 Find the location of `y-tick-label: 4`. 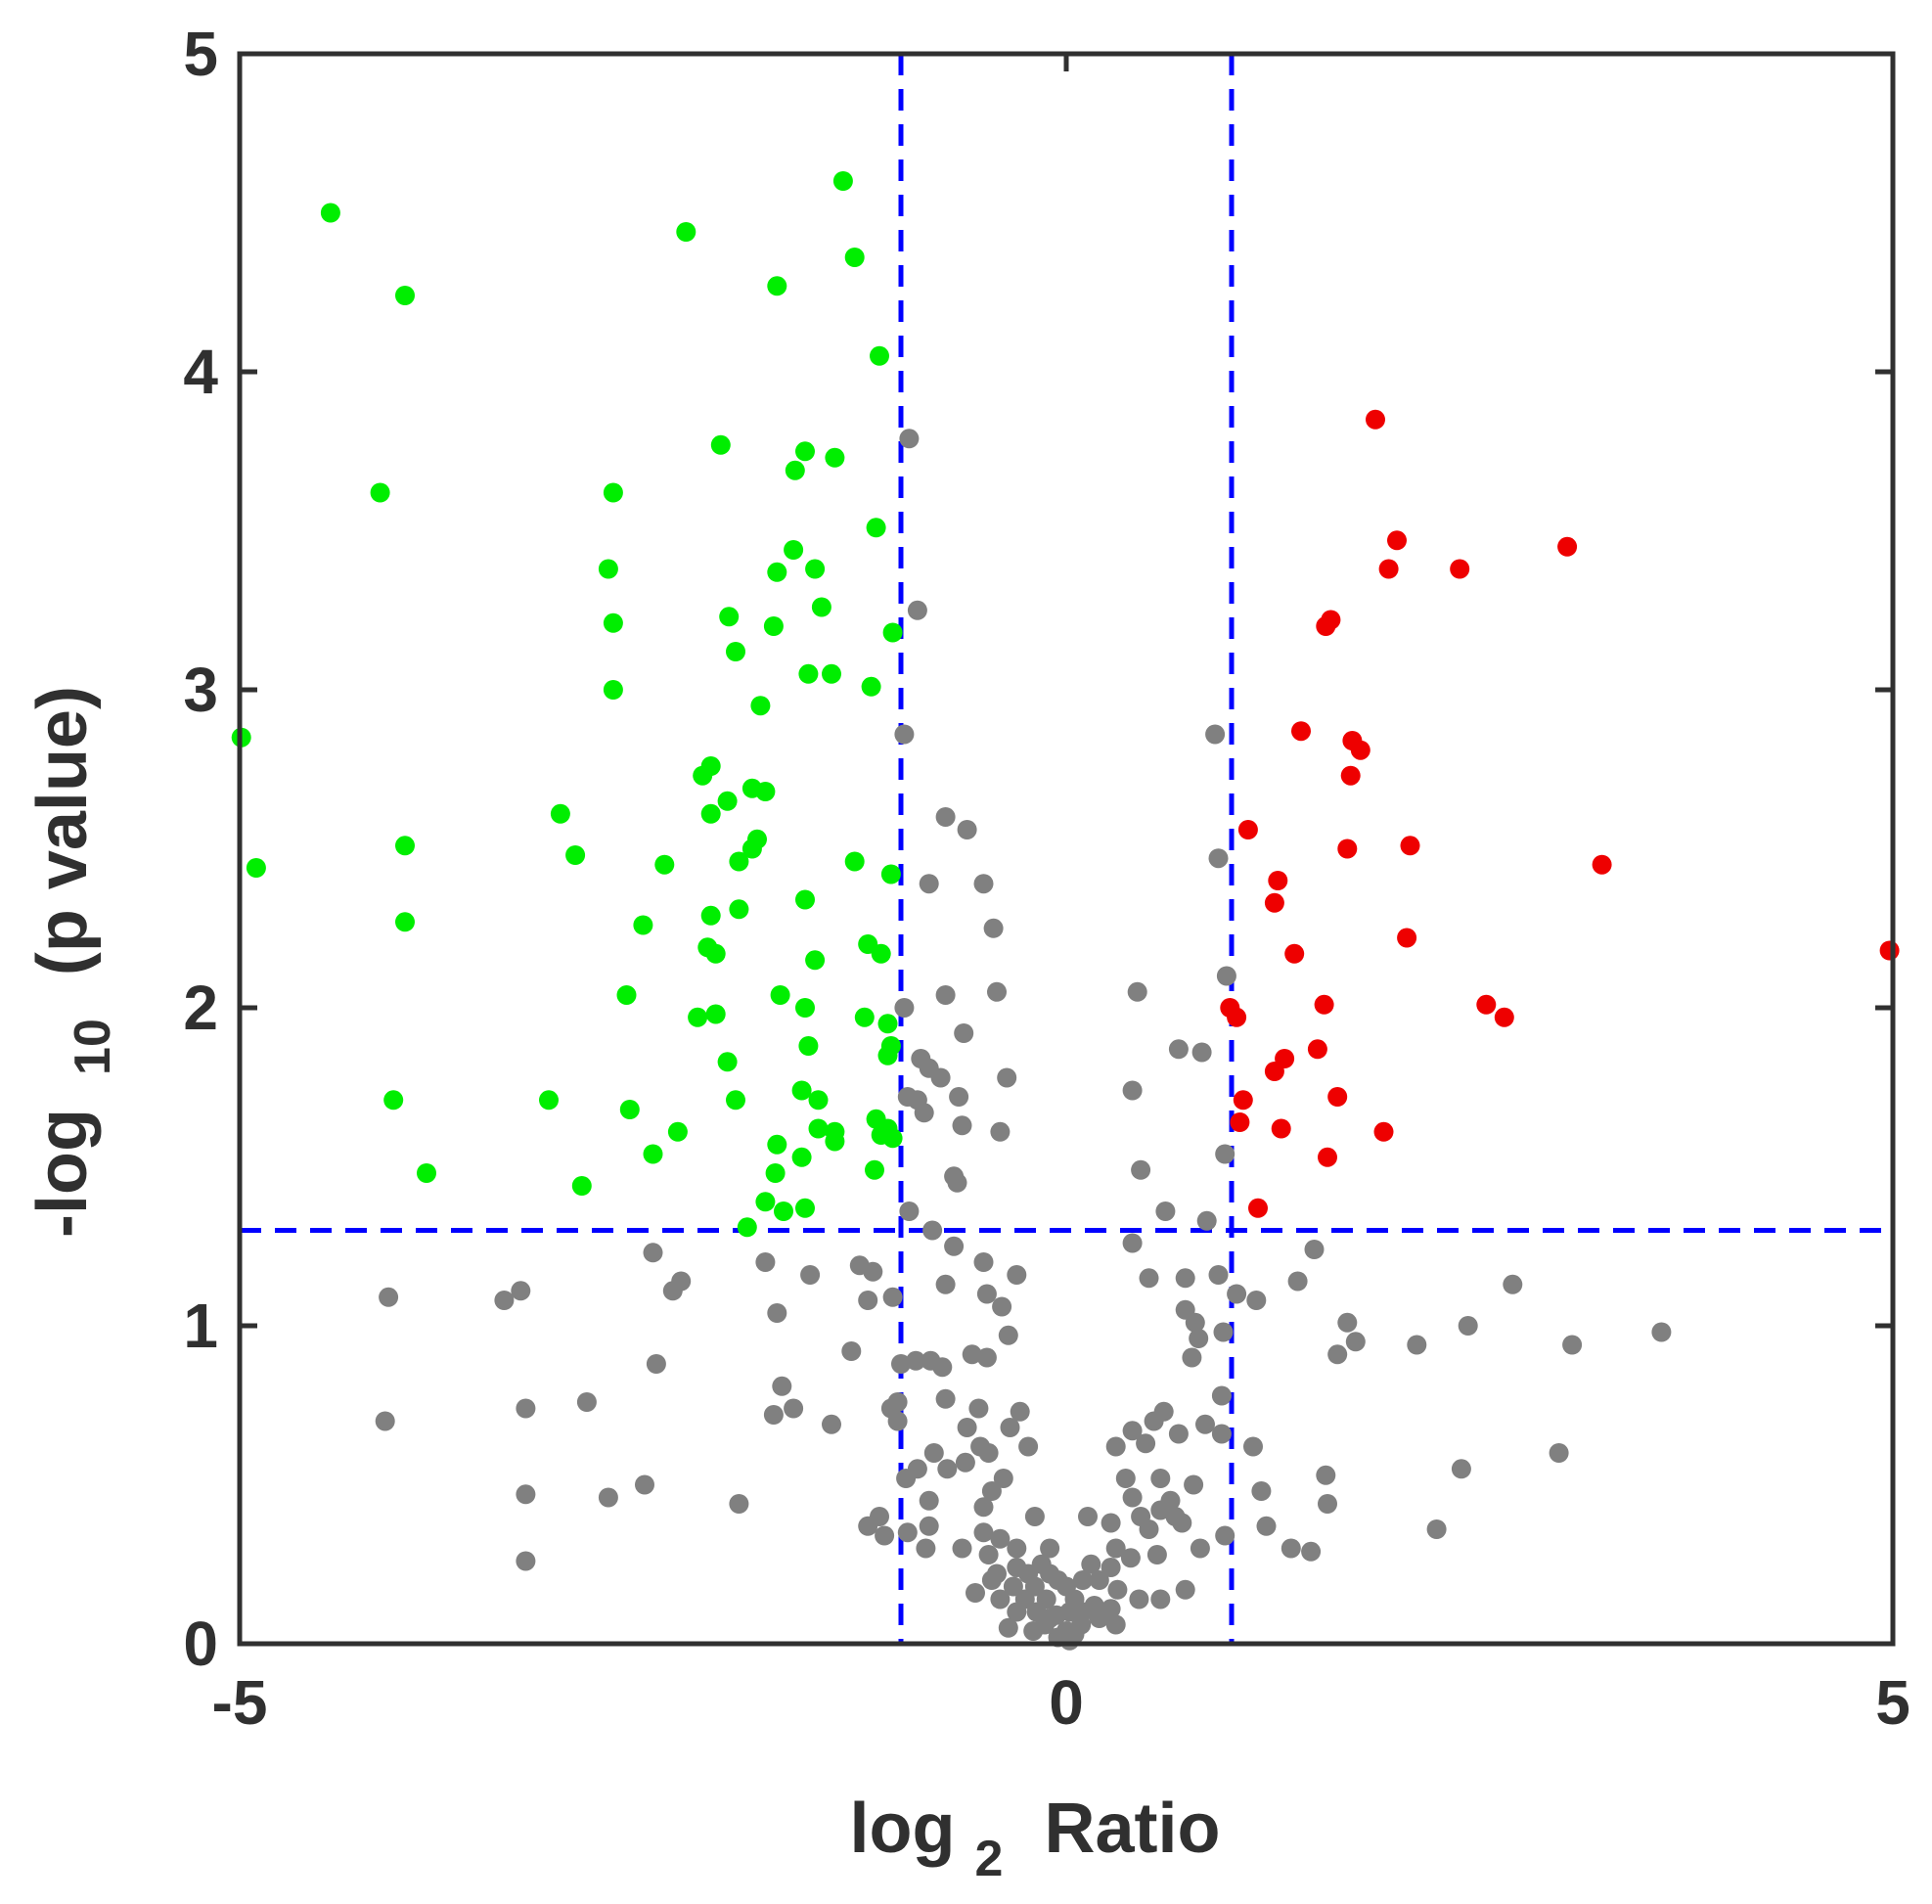

y-tick-label: 4 is located at coordinates (200, 372).